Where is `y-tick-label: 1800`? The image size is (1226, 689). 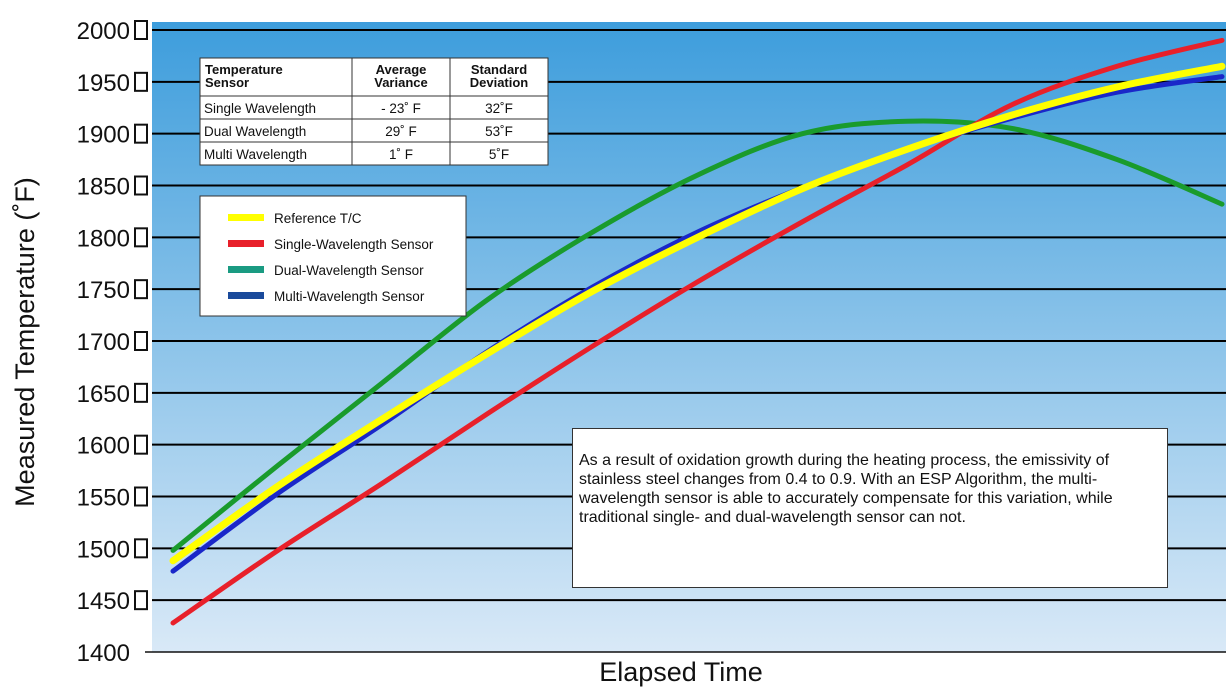 y-tick-label: 1800 is located at coordinates (103, 238).